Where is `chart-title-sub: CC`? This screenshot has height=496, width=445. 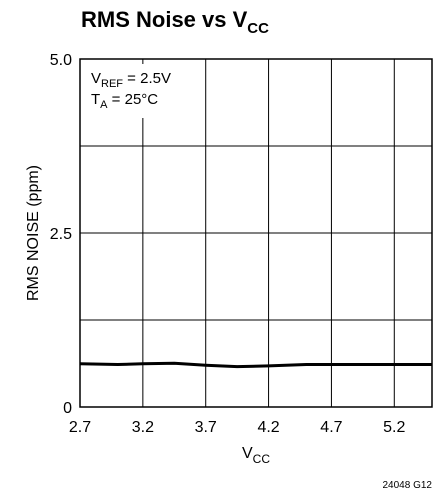 chart-title-sub: CC is located at coordinates (258, 28).